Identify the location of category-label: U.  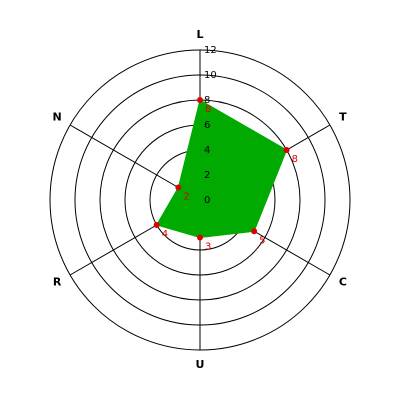
(200, 364).